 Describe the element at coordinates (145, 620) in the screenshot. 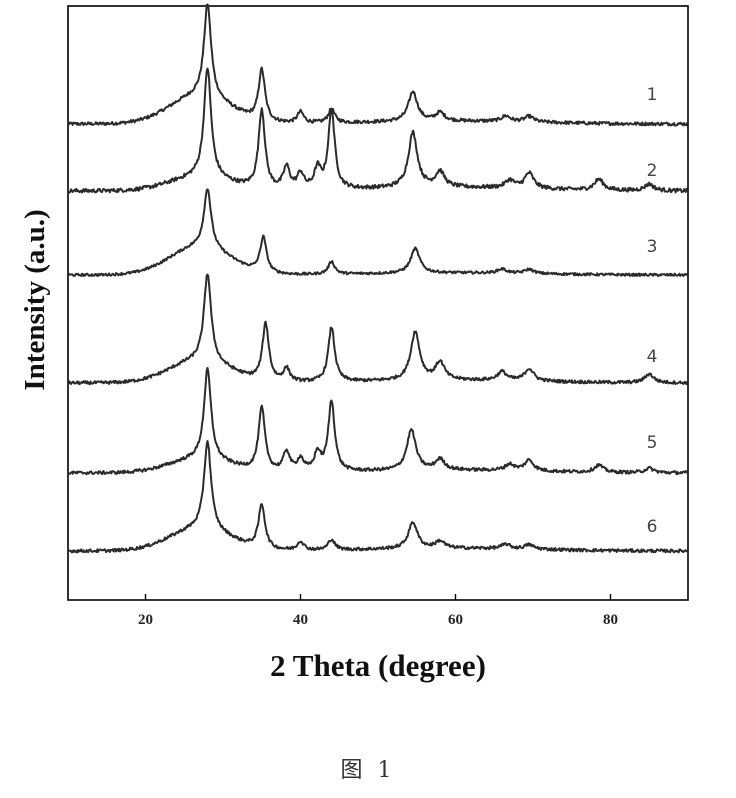

I see `x-tick-label: 20` at that location.